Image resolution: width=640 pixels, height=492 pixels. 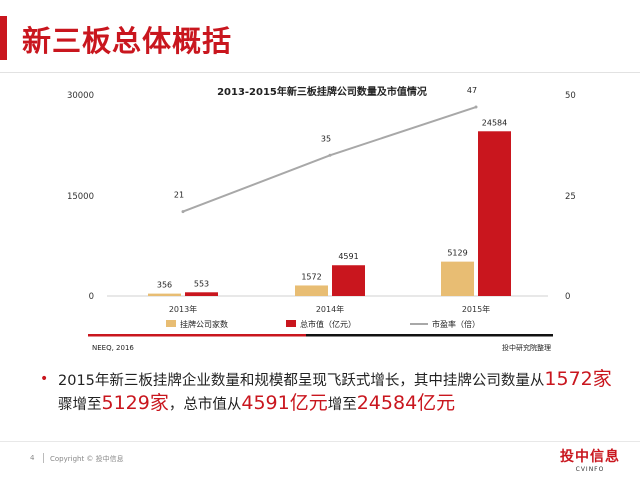 I want to click on data-label-pe: 47, so click(x=472, y=90).